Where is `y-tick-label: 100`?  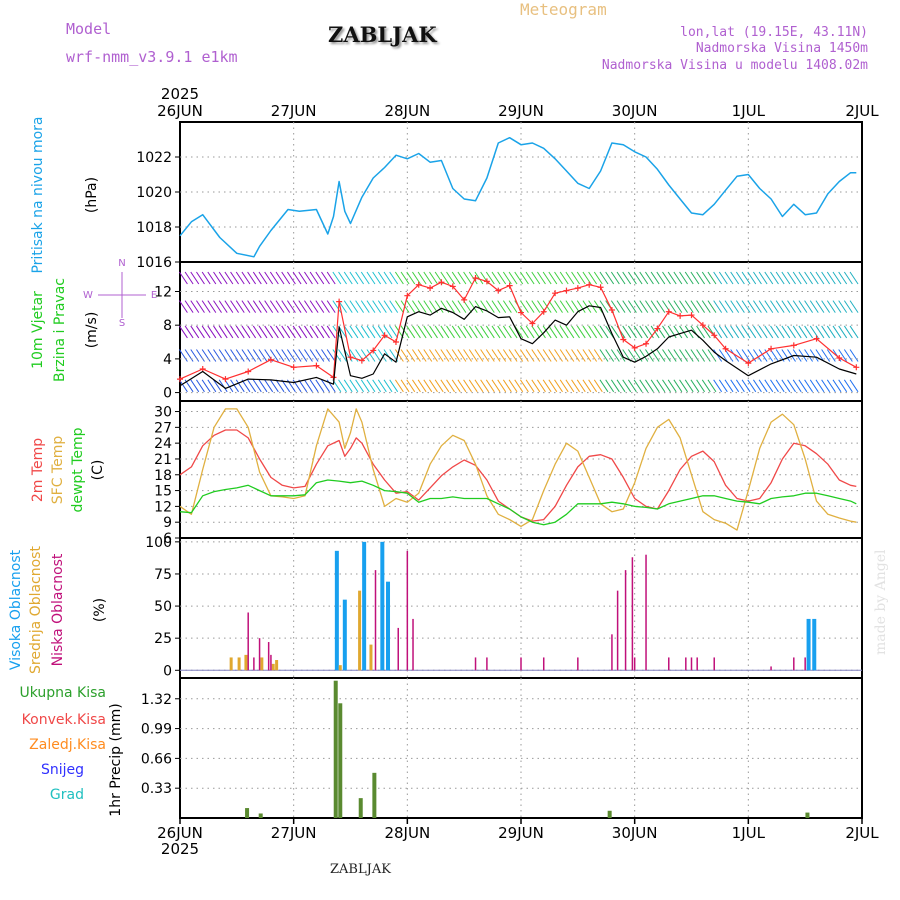 y-tick-label: 100 is located at coordinates (158, 543).